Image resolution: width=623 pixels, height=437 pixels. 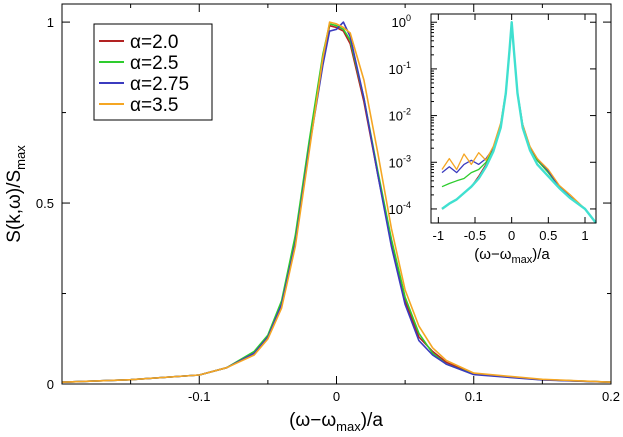 I want to click on inset-x-tick-label: 1, so click(x=584, y=235).